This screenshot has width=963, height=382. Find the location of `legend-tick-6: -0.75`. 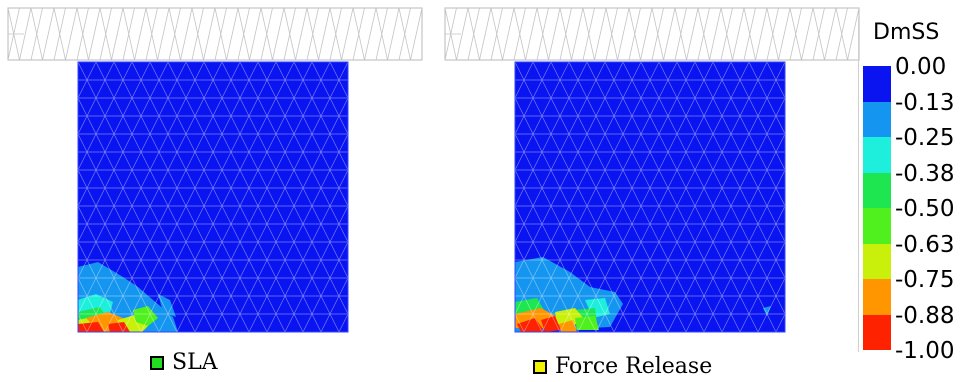

legend-tick-6: -0.75 is located at coordinates (925, 280).